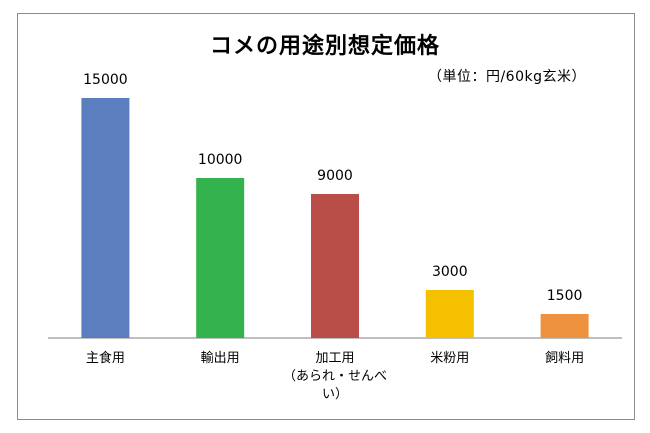 This screenshot has width=650, height=433. Describe the element at coordinates (565, 358) in the screenshot. I see `category-label-5: 飼料用` at that location.